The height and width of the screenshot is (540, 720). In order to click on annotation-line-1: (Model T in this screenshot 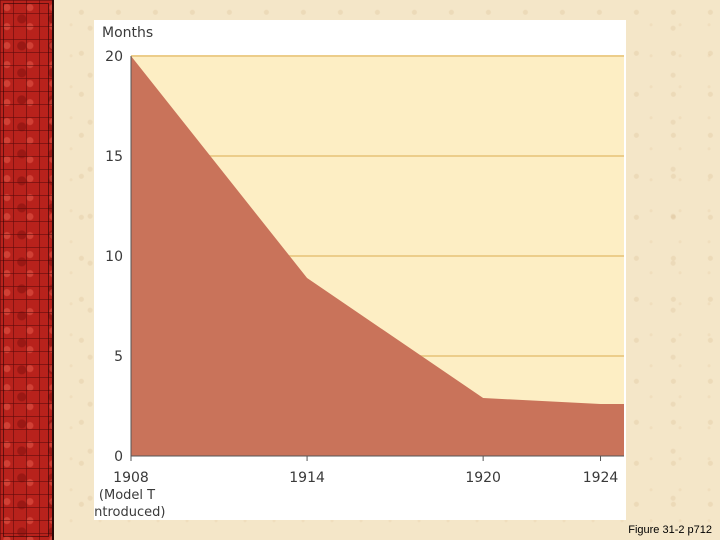, I will do `click(127, 495)`.